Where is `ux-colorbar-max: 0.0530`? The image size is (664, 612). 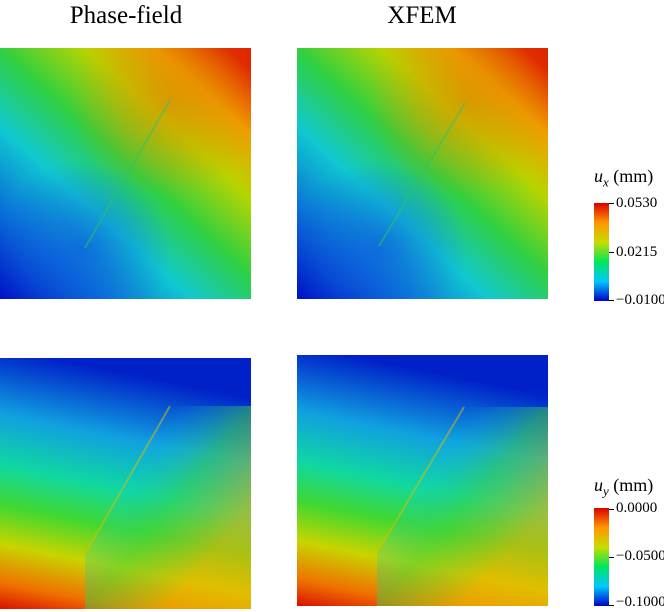
ux-colorbar-max: 0.0530 is located at coordinates (637, 203).